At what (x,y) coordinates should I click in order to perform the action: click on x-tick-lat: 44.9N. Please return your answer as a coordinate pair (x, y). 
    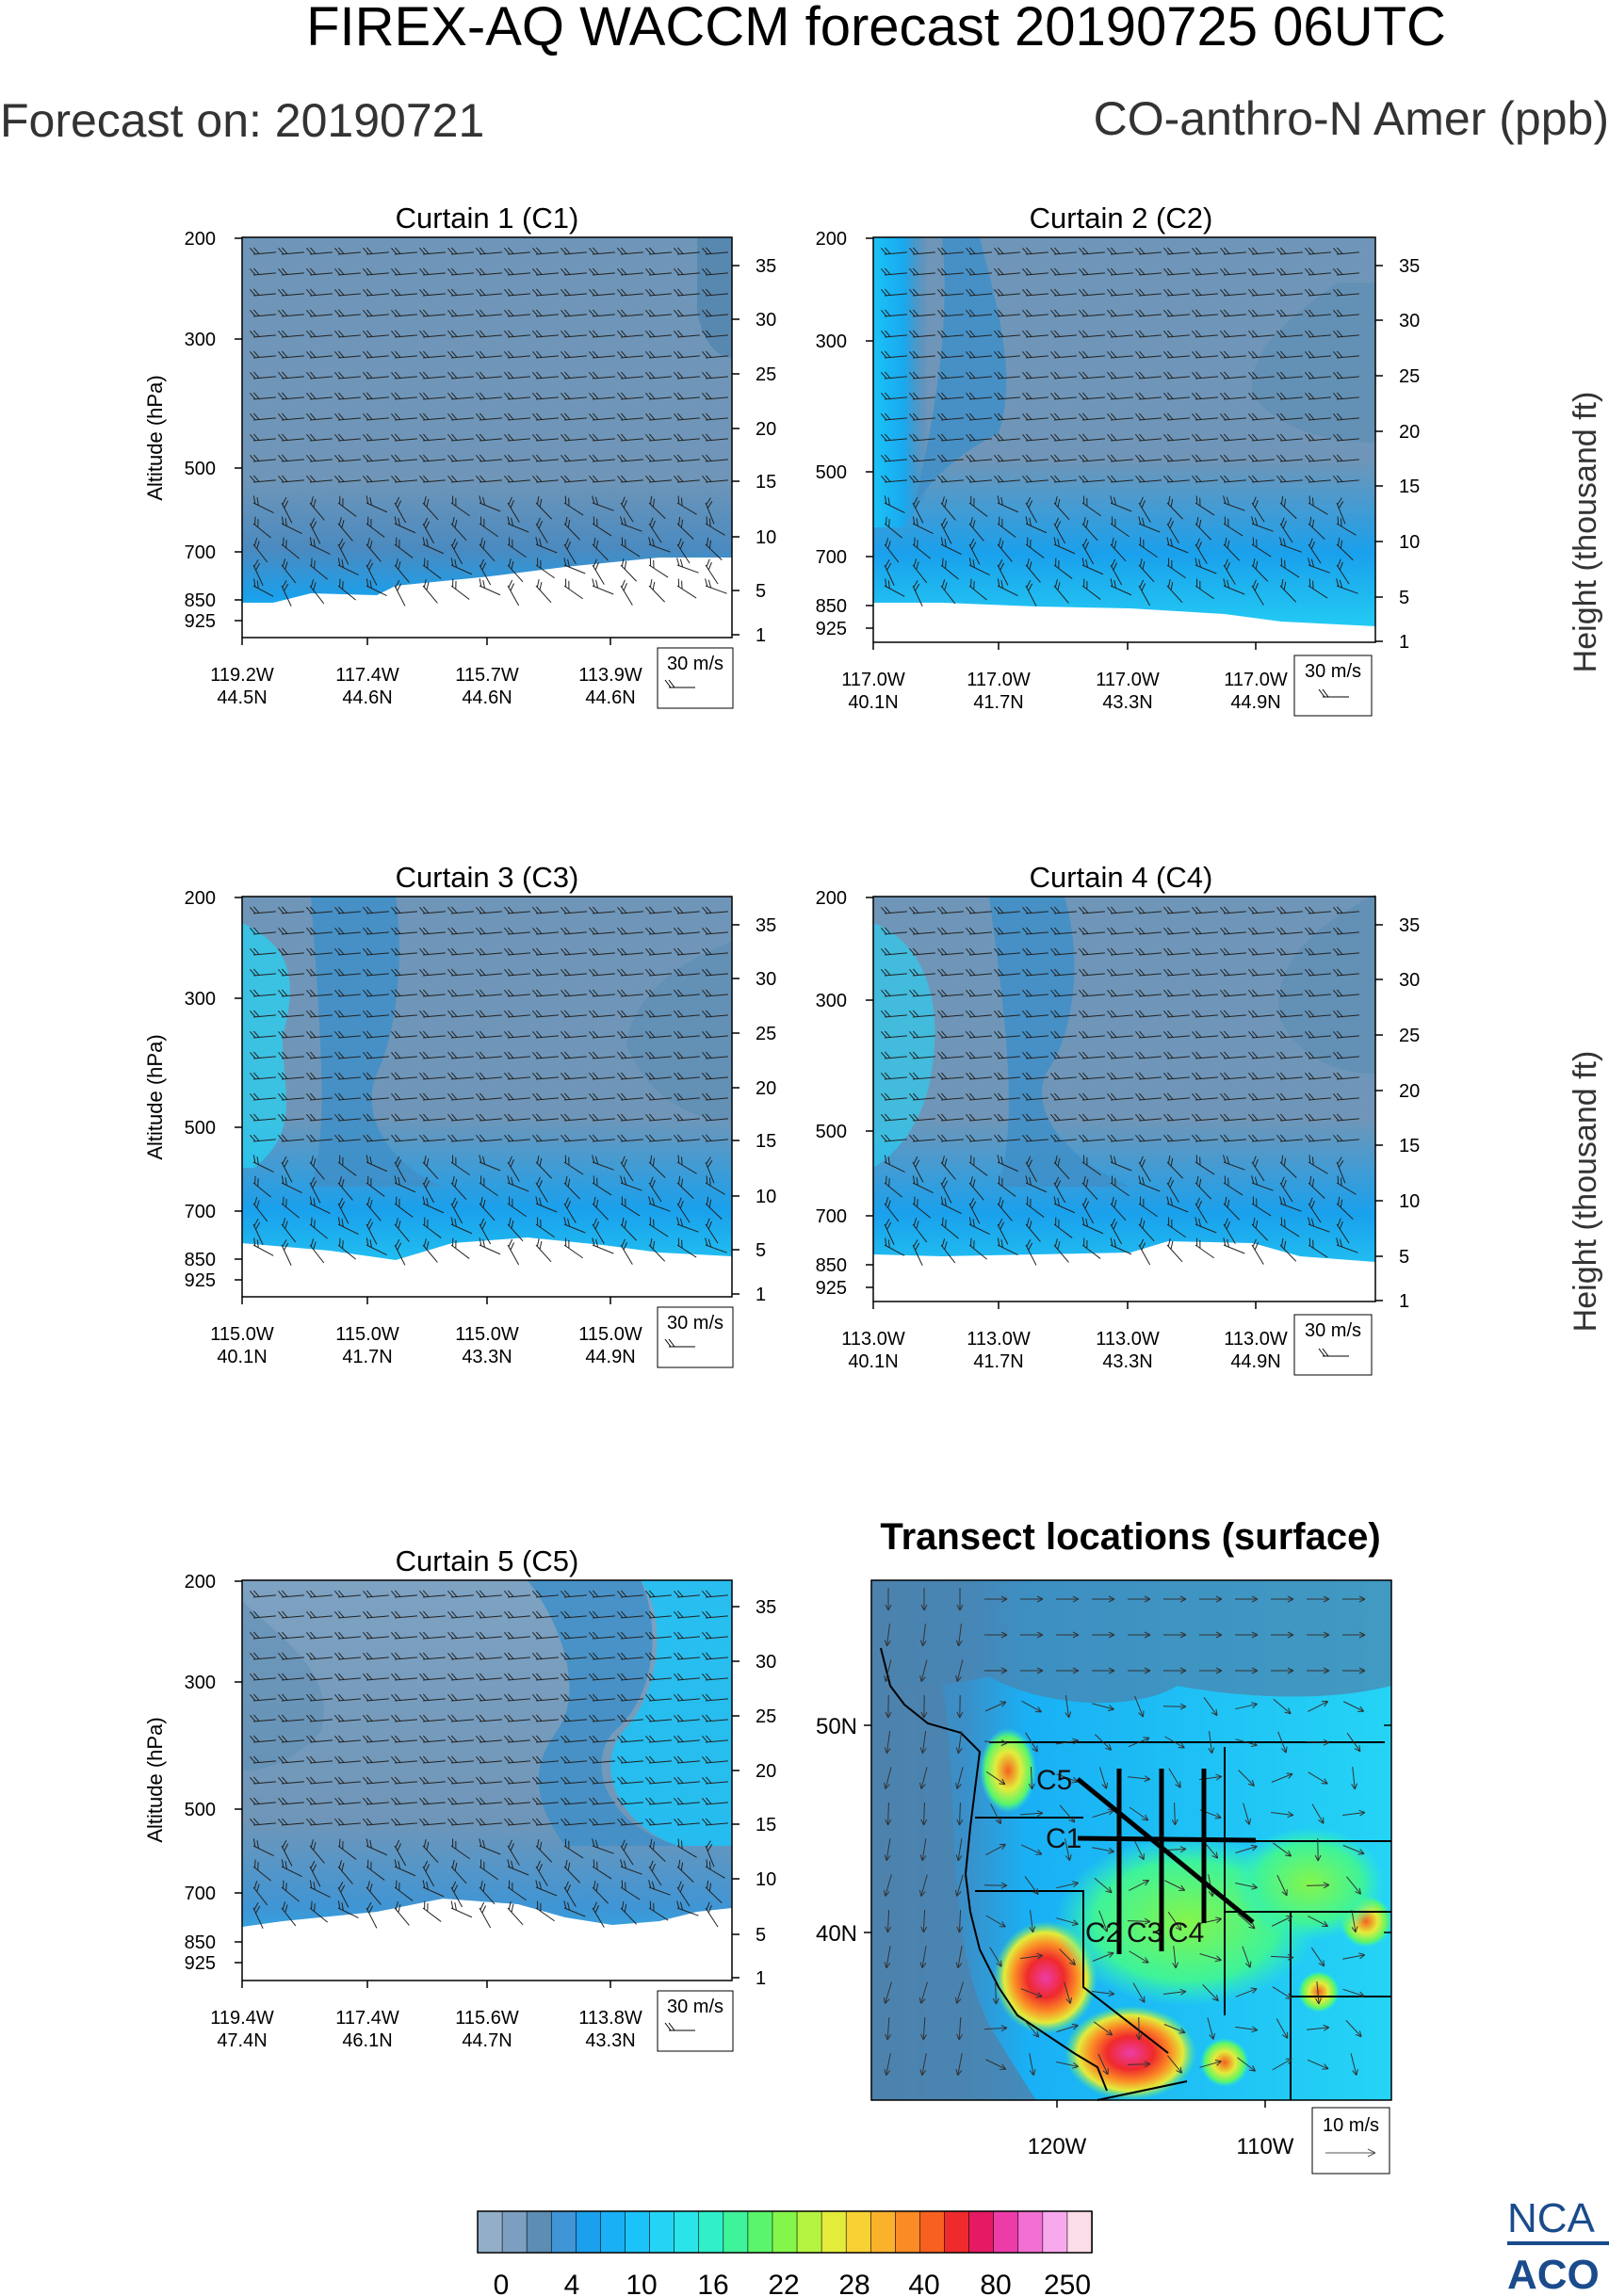
    Looking at the image, I should click on (1255, 1361).